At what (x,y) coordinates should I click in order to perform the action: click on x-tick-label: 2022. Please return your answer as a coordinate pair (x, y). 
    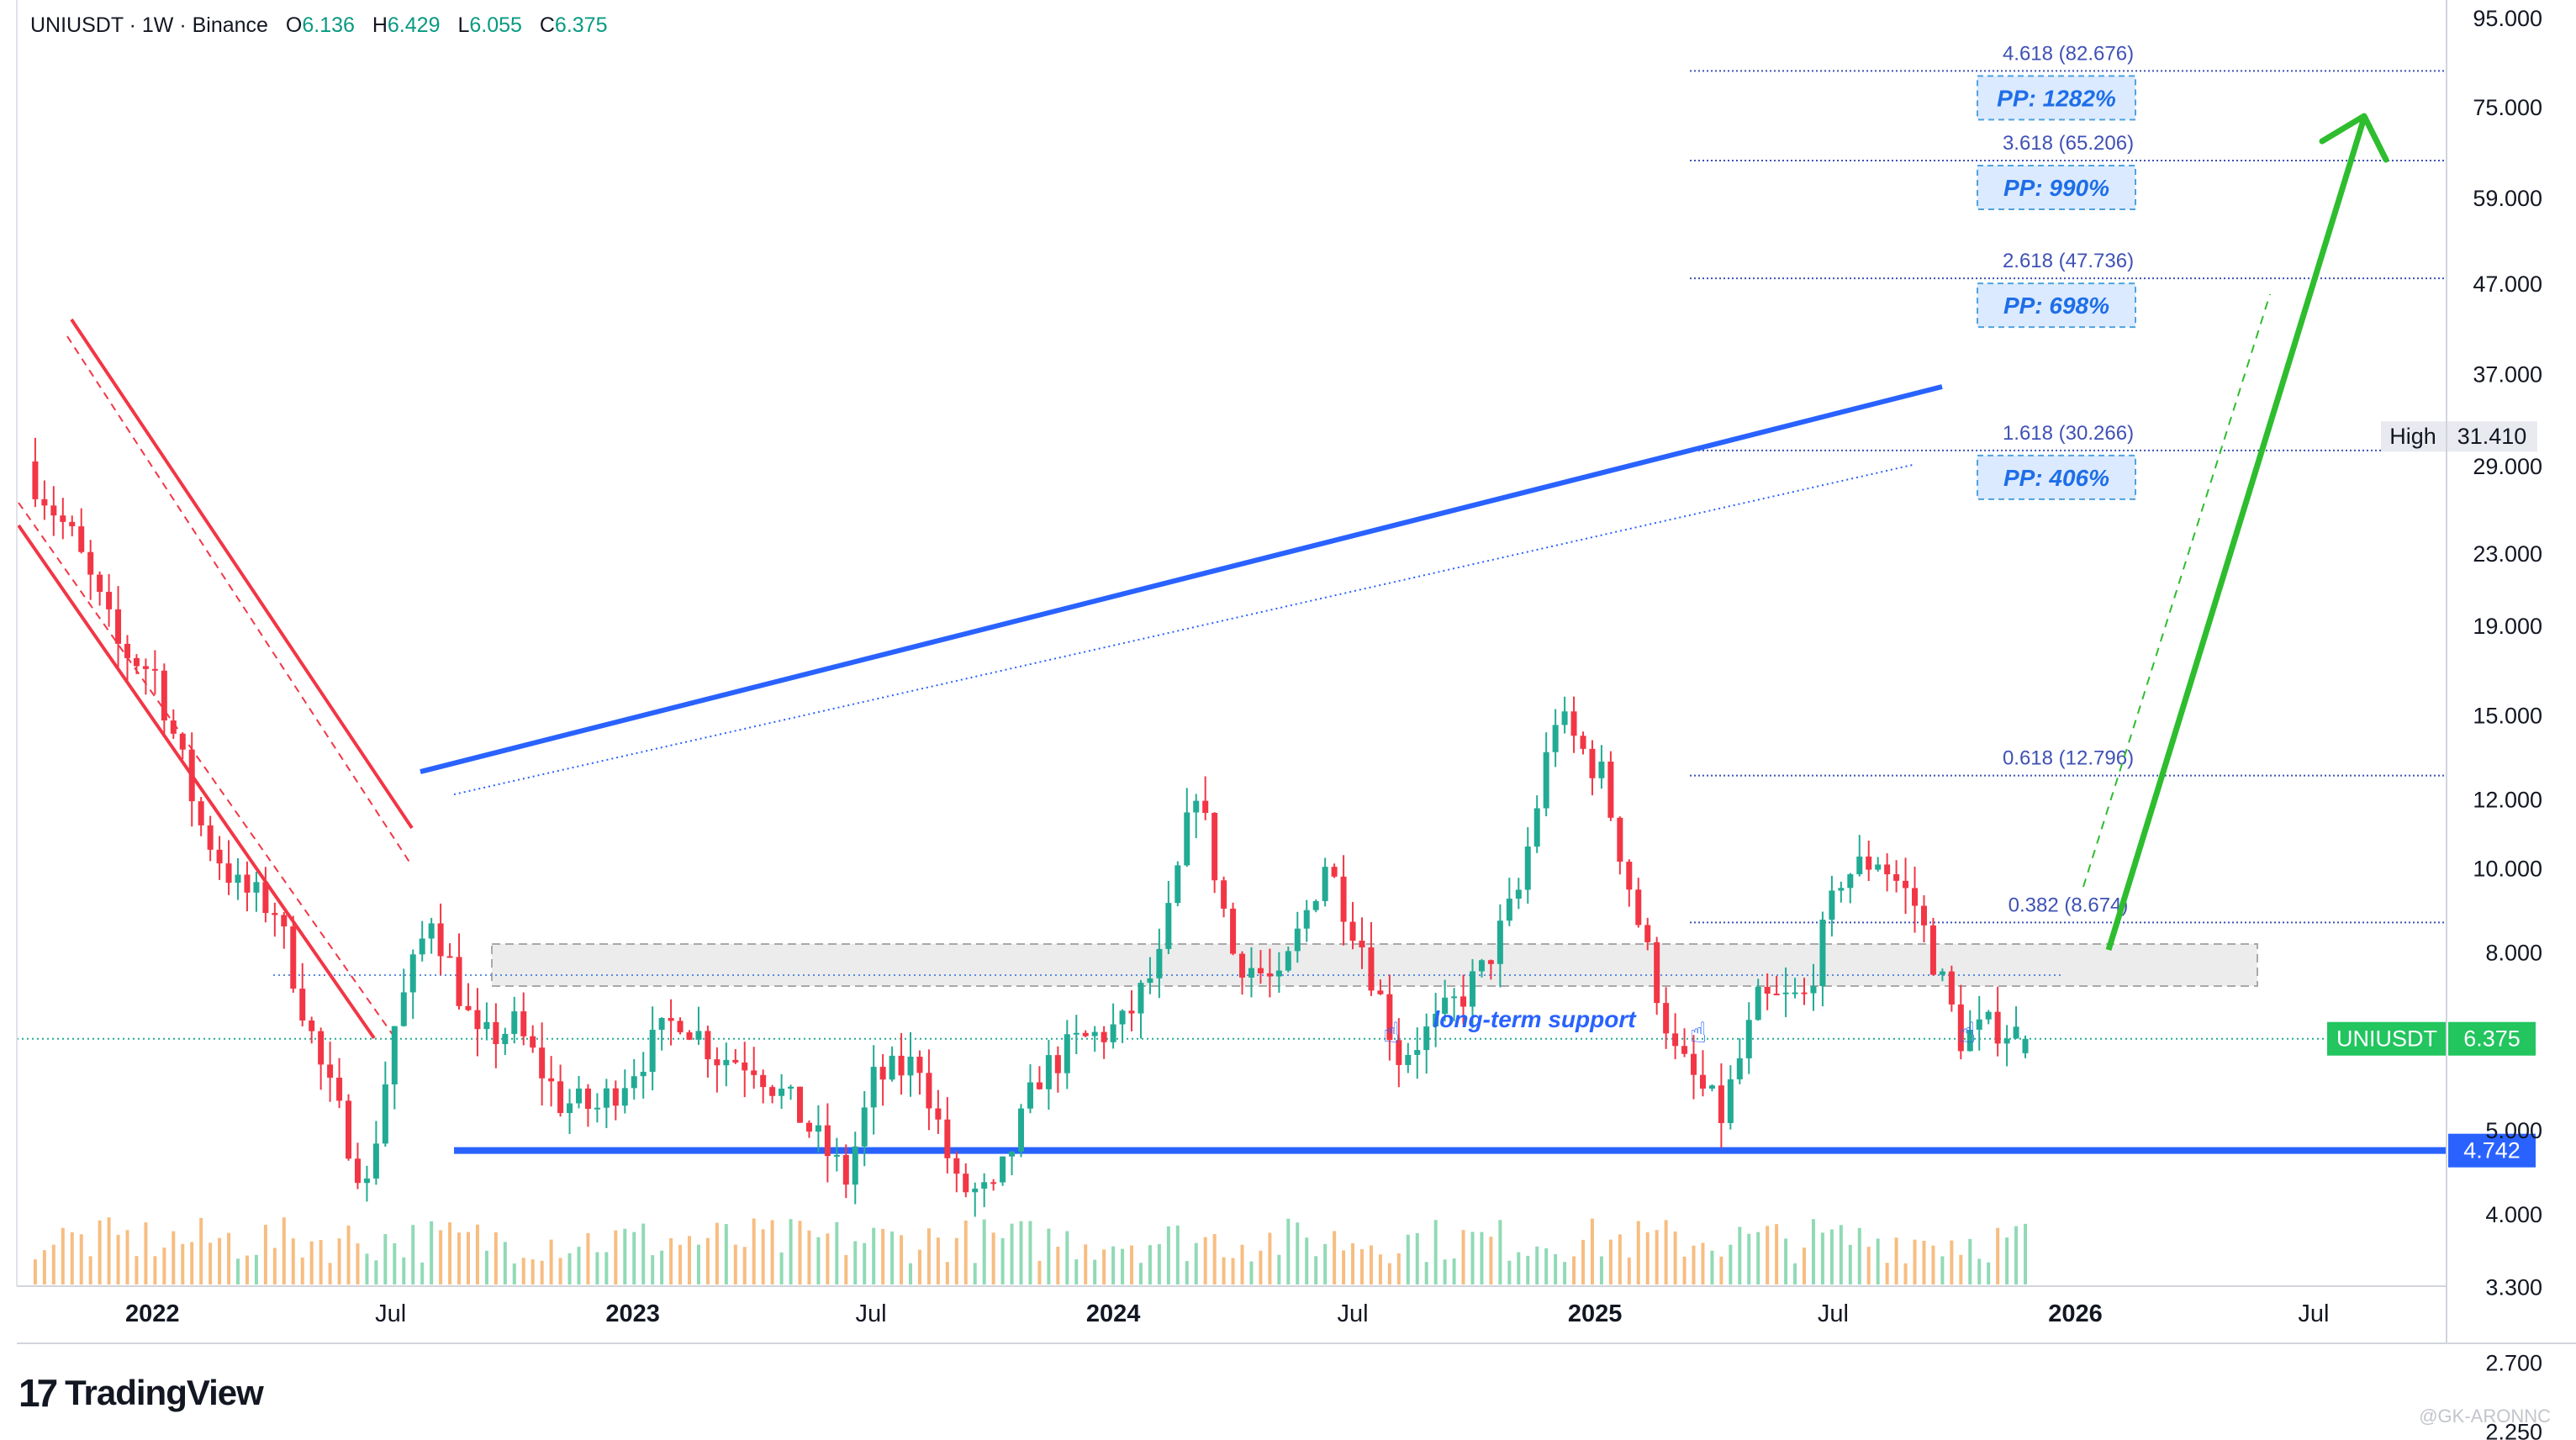
    Looking at the image, I should click on (152, 1314).